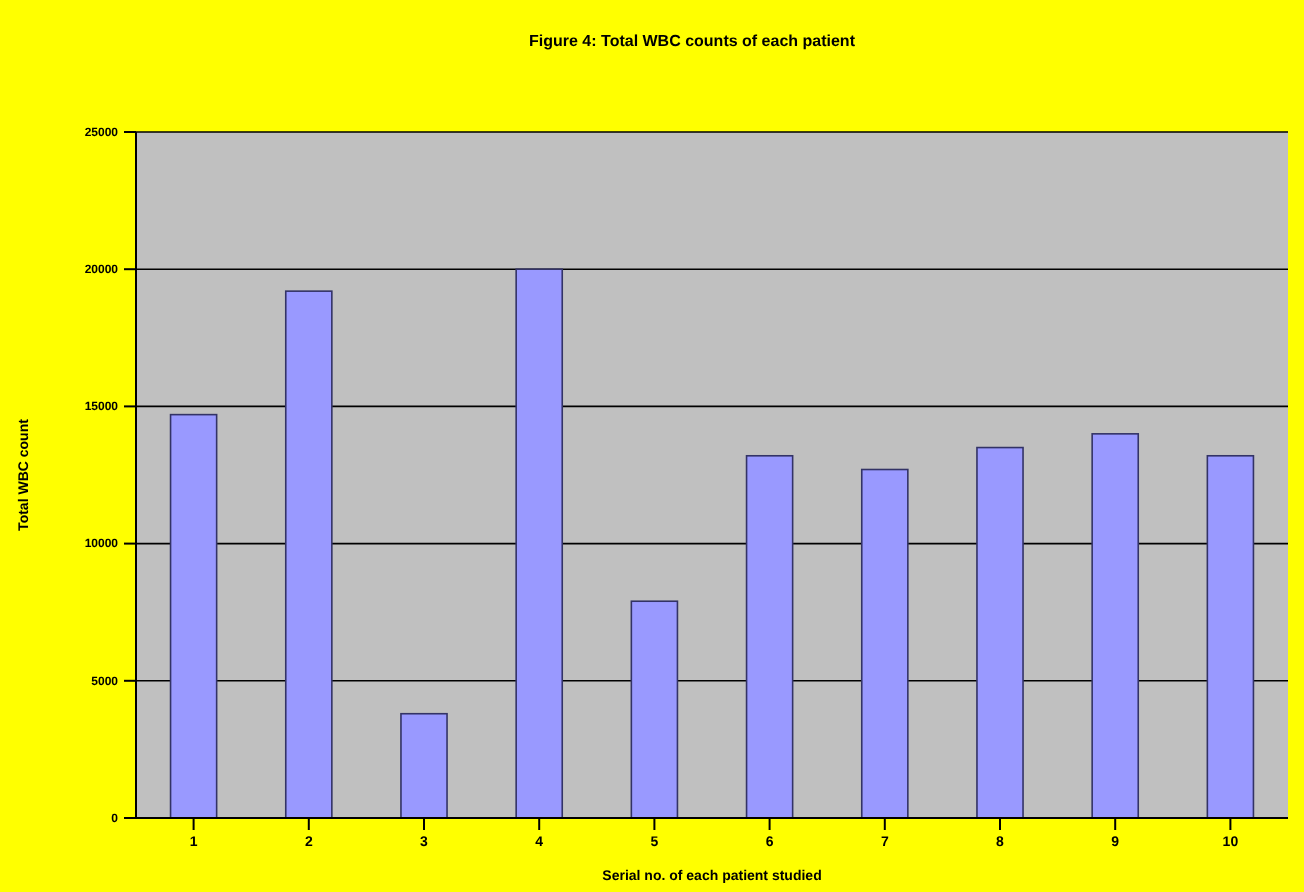 The image size is (1304, 892). Describe the element at coordinates (692, 41) in the screenshot. I see `chart-title: Figure 4: Total WBC counts of each patient` at that location.